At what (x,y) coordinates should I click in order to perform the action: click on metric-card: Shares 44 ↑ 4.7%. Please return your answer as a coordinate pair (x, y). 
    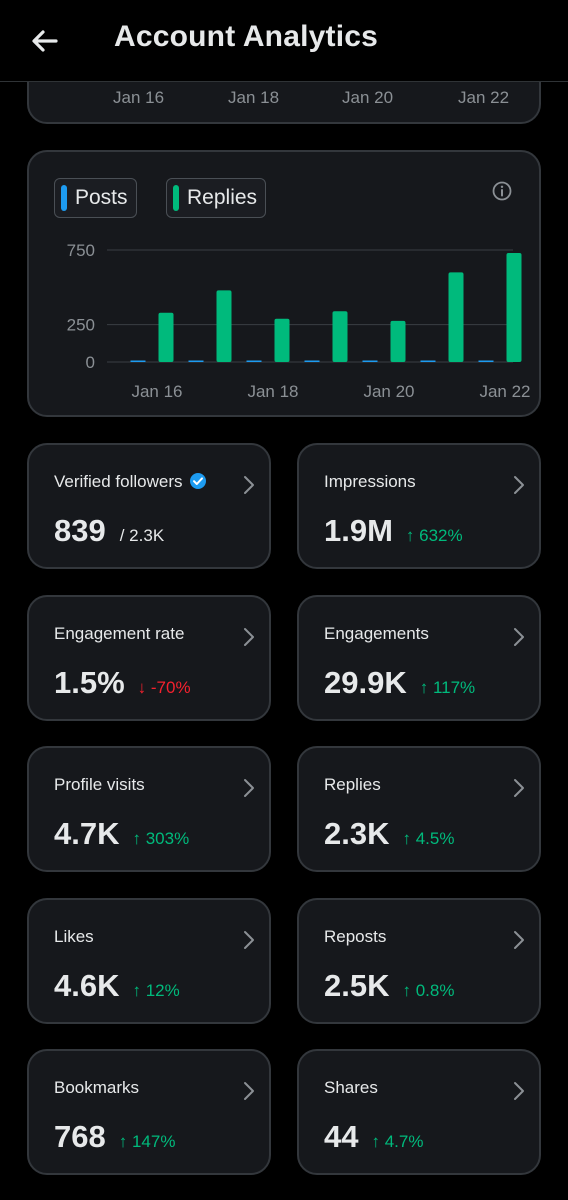
    Looking at the image, I should click on (419, 1112).